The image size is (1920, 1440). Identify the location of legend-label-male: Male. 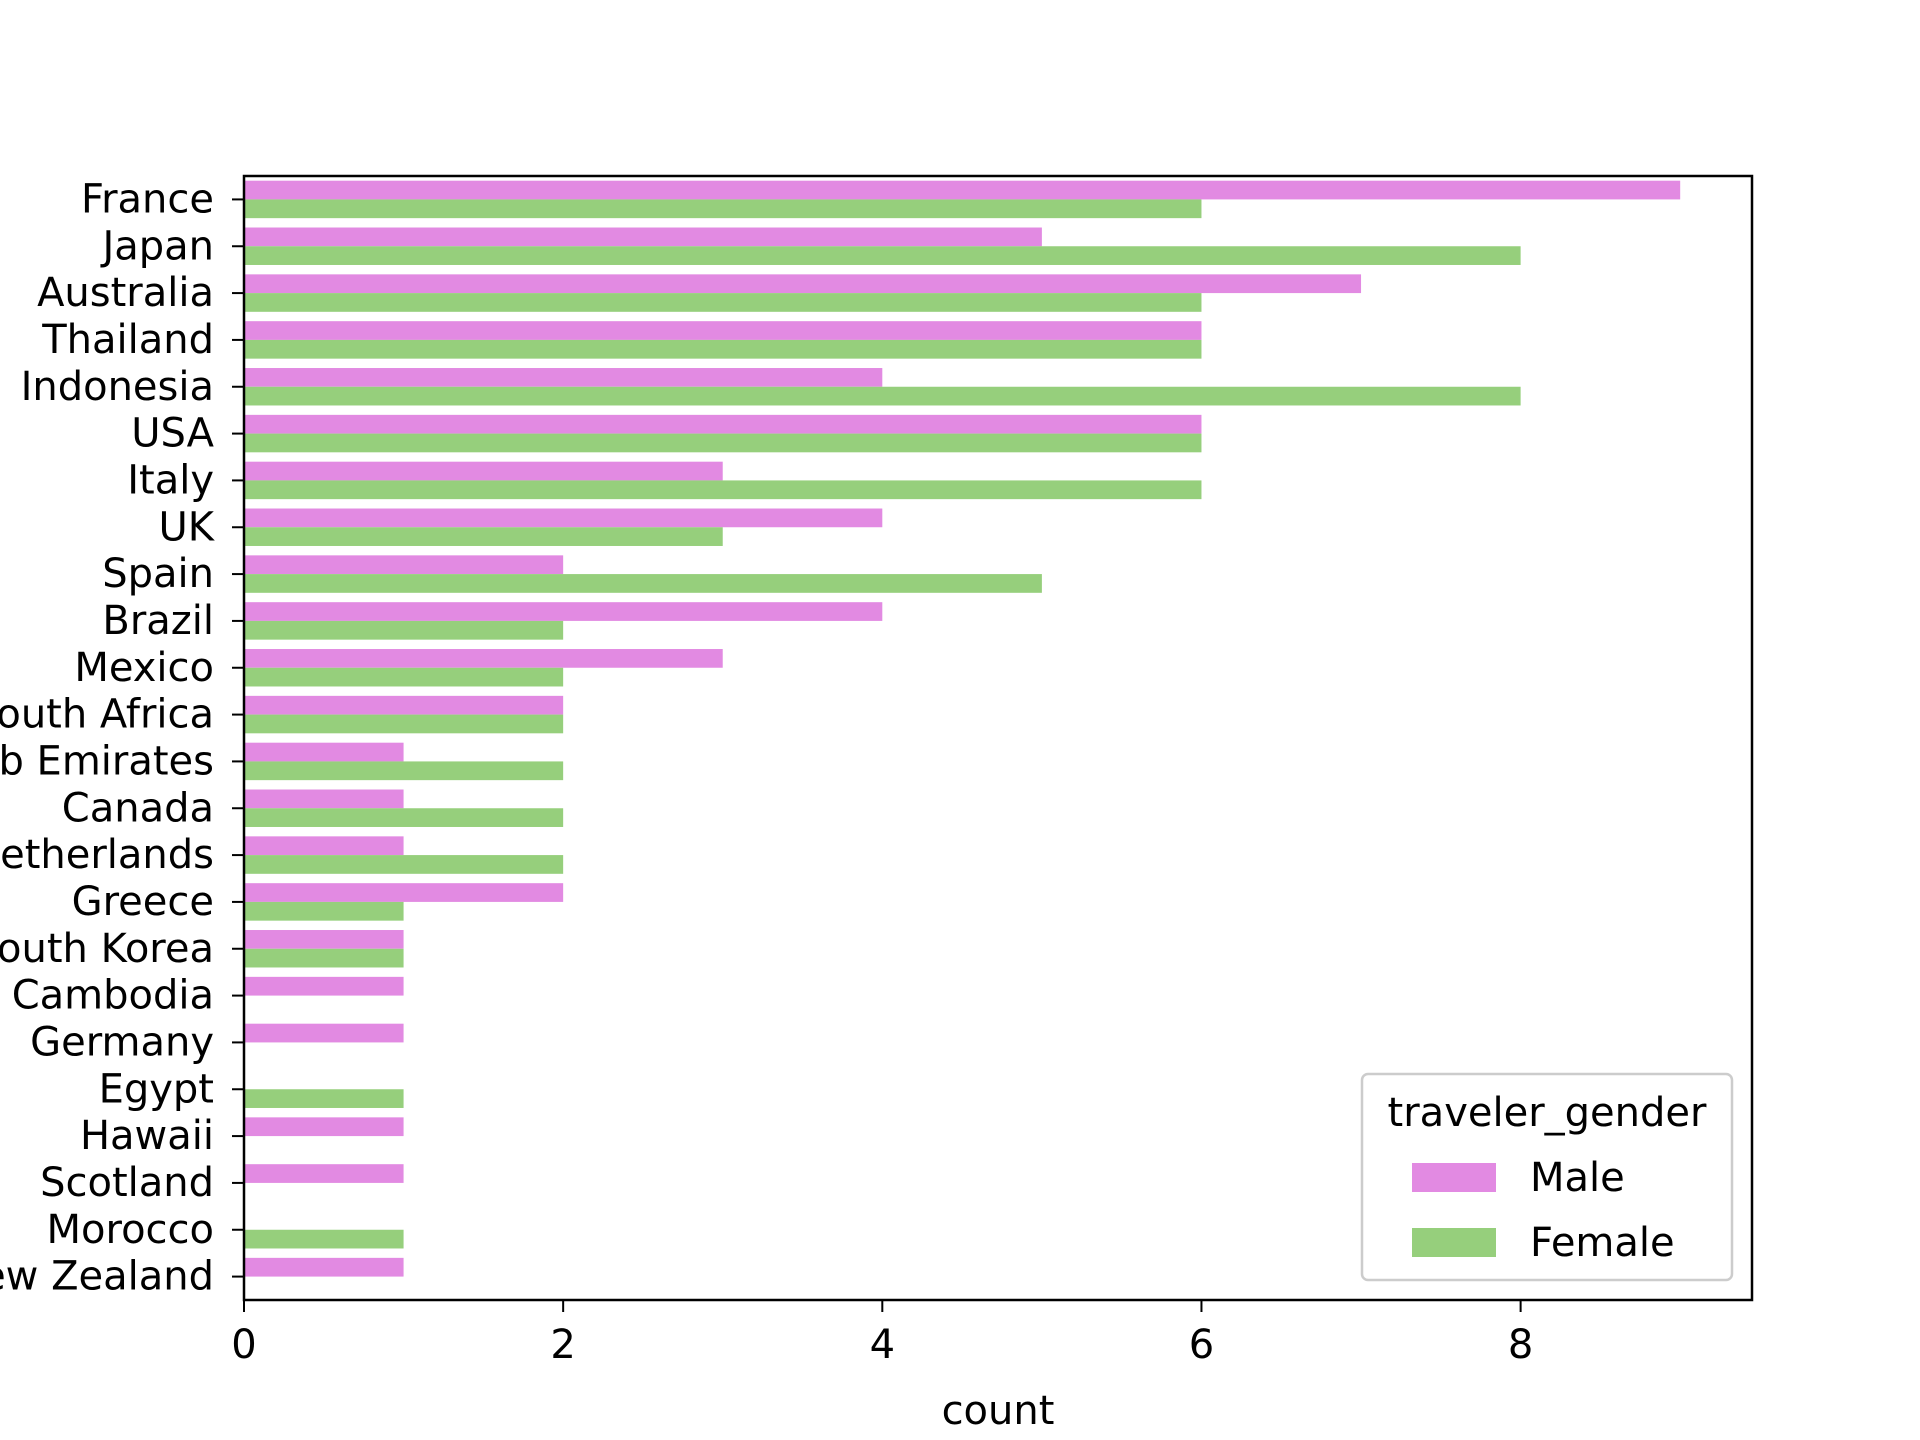
(1577, 1178).